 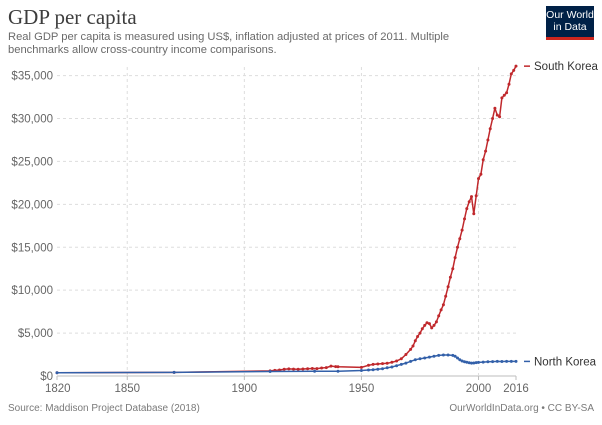 I want to click on north-korea-series-line, so click(x=286, y=364).